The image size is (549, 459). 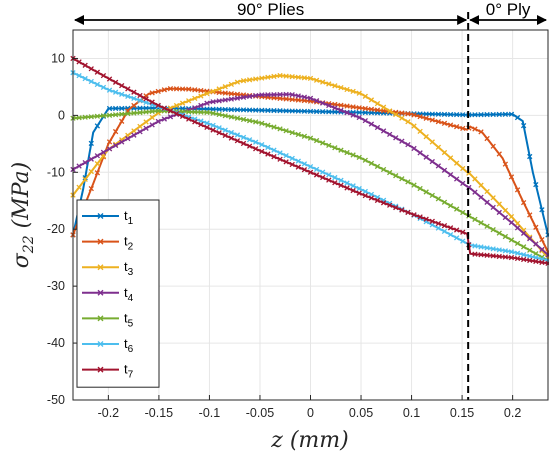 What do you see at coordinates (270, 9) in the screenshot?
I see `region-label: 90° Plies` at bounding box center [270, 9].